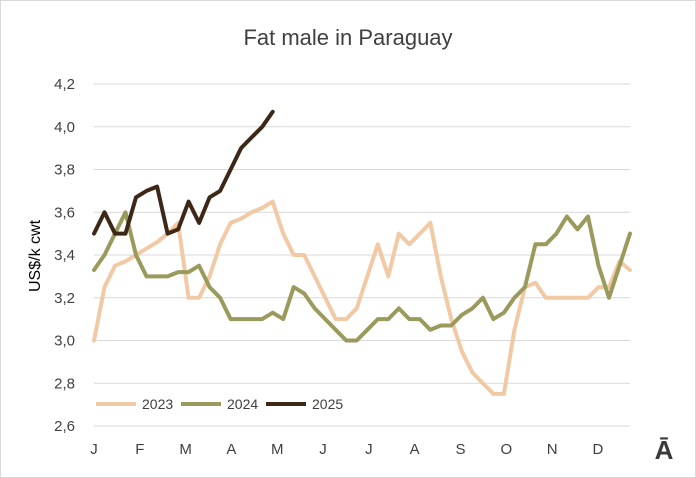  I want to click on series-line-2025, so click(183, 172).